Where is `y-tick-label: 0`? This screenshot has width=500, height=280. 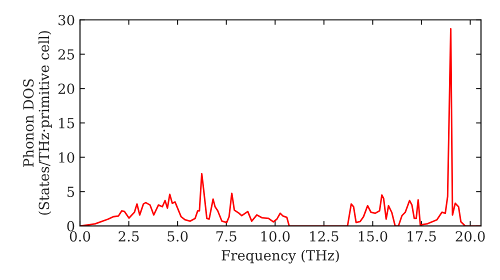 y-tick-label: 0 is located at coordinates (70, 226).